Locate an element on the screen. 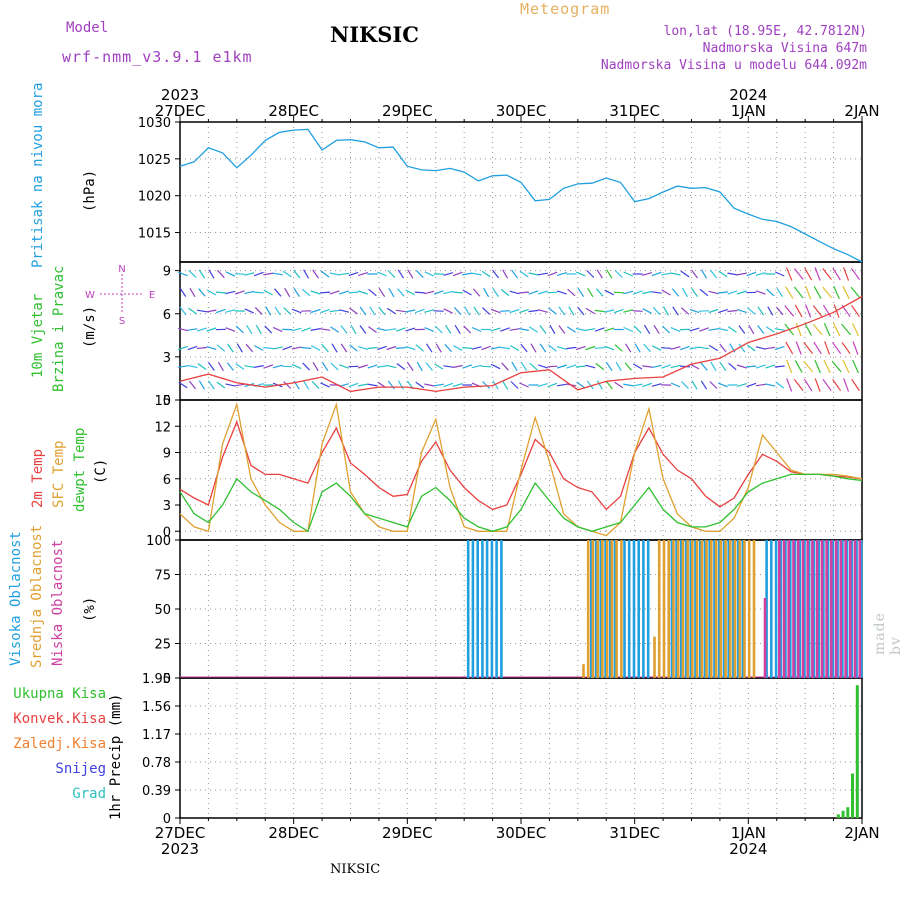 This screenshot has width=900, height=900. y-tick-label: 1020 is located at coordinates (154, 197).